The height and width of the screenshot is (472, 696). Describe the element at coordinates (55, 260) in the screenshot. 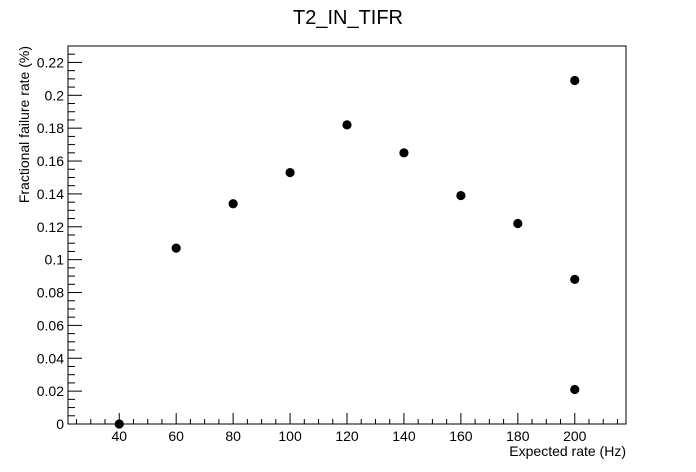

I see `y-tick-label: 0.1` at that location.